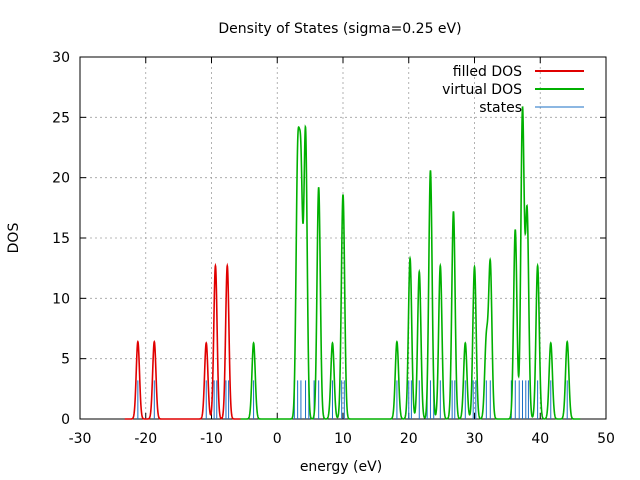  I want to click on x-tick-label: 20, so click(409, 439).